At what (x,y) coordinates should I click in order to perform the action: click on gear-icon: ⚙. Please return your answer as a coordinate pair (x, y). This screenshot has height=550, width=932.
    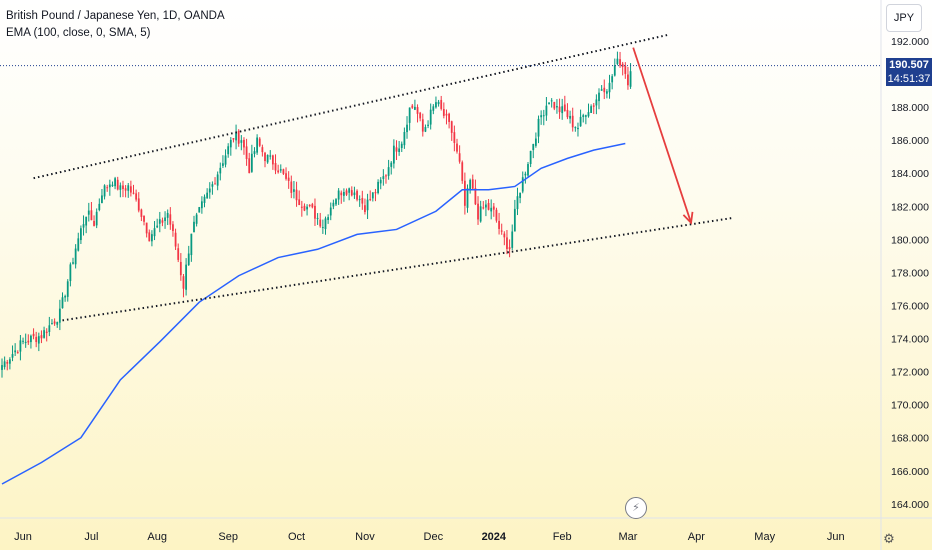
    Looking at the image, I should click on (889, 538).